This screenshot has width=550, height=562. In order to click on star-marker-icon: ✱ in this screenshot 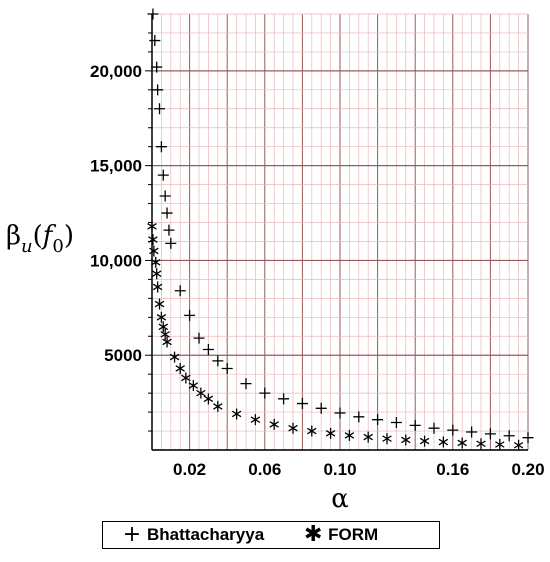, I will do `click(313, 534)`.